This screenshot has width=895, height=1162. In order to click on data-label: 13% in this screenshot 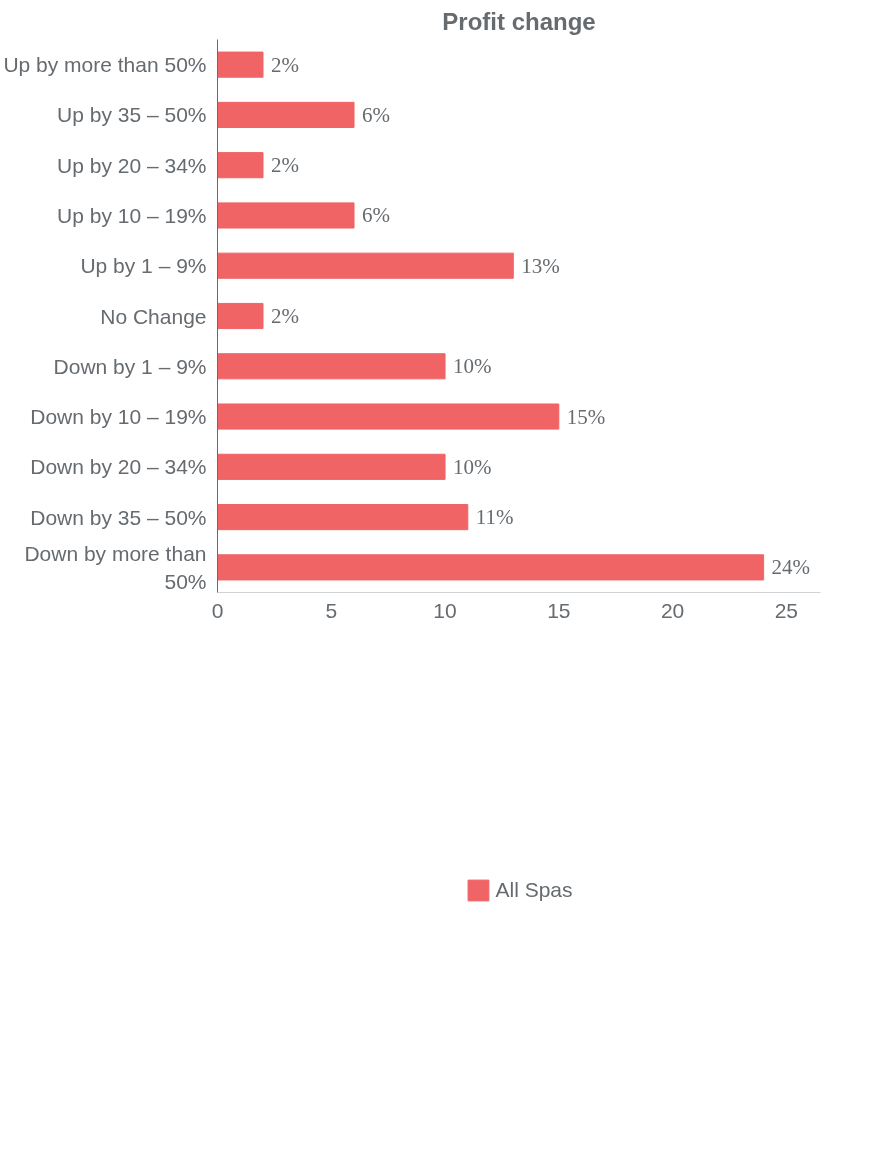, I will do `click(540, 265)`.